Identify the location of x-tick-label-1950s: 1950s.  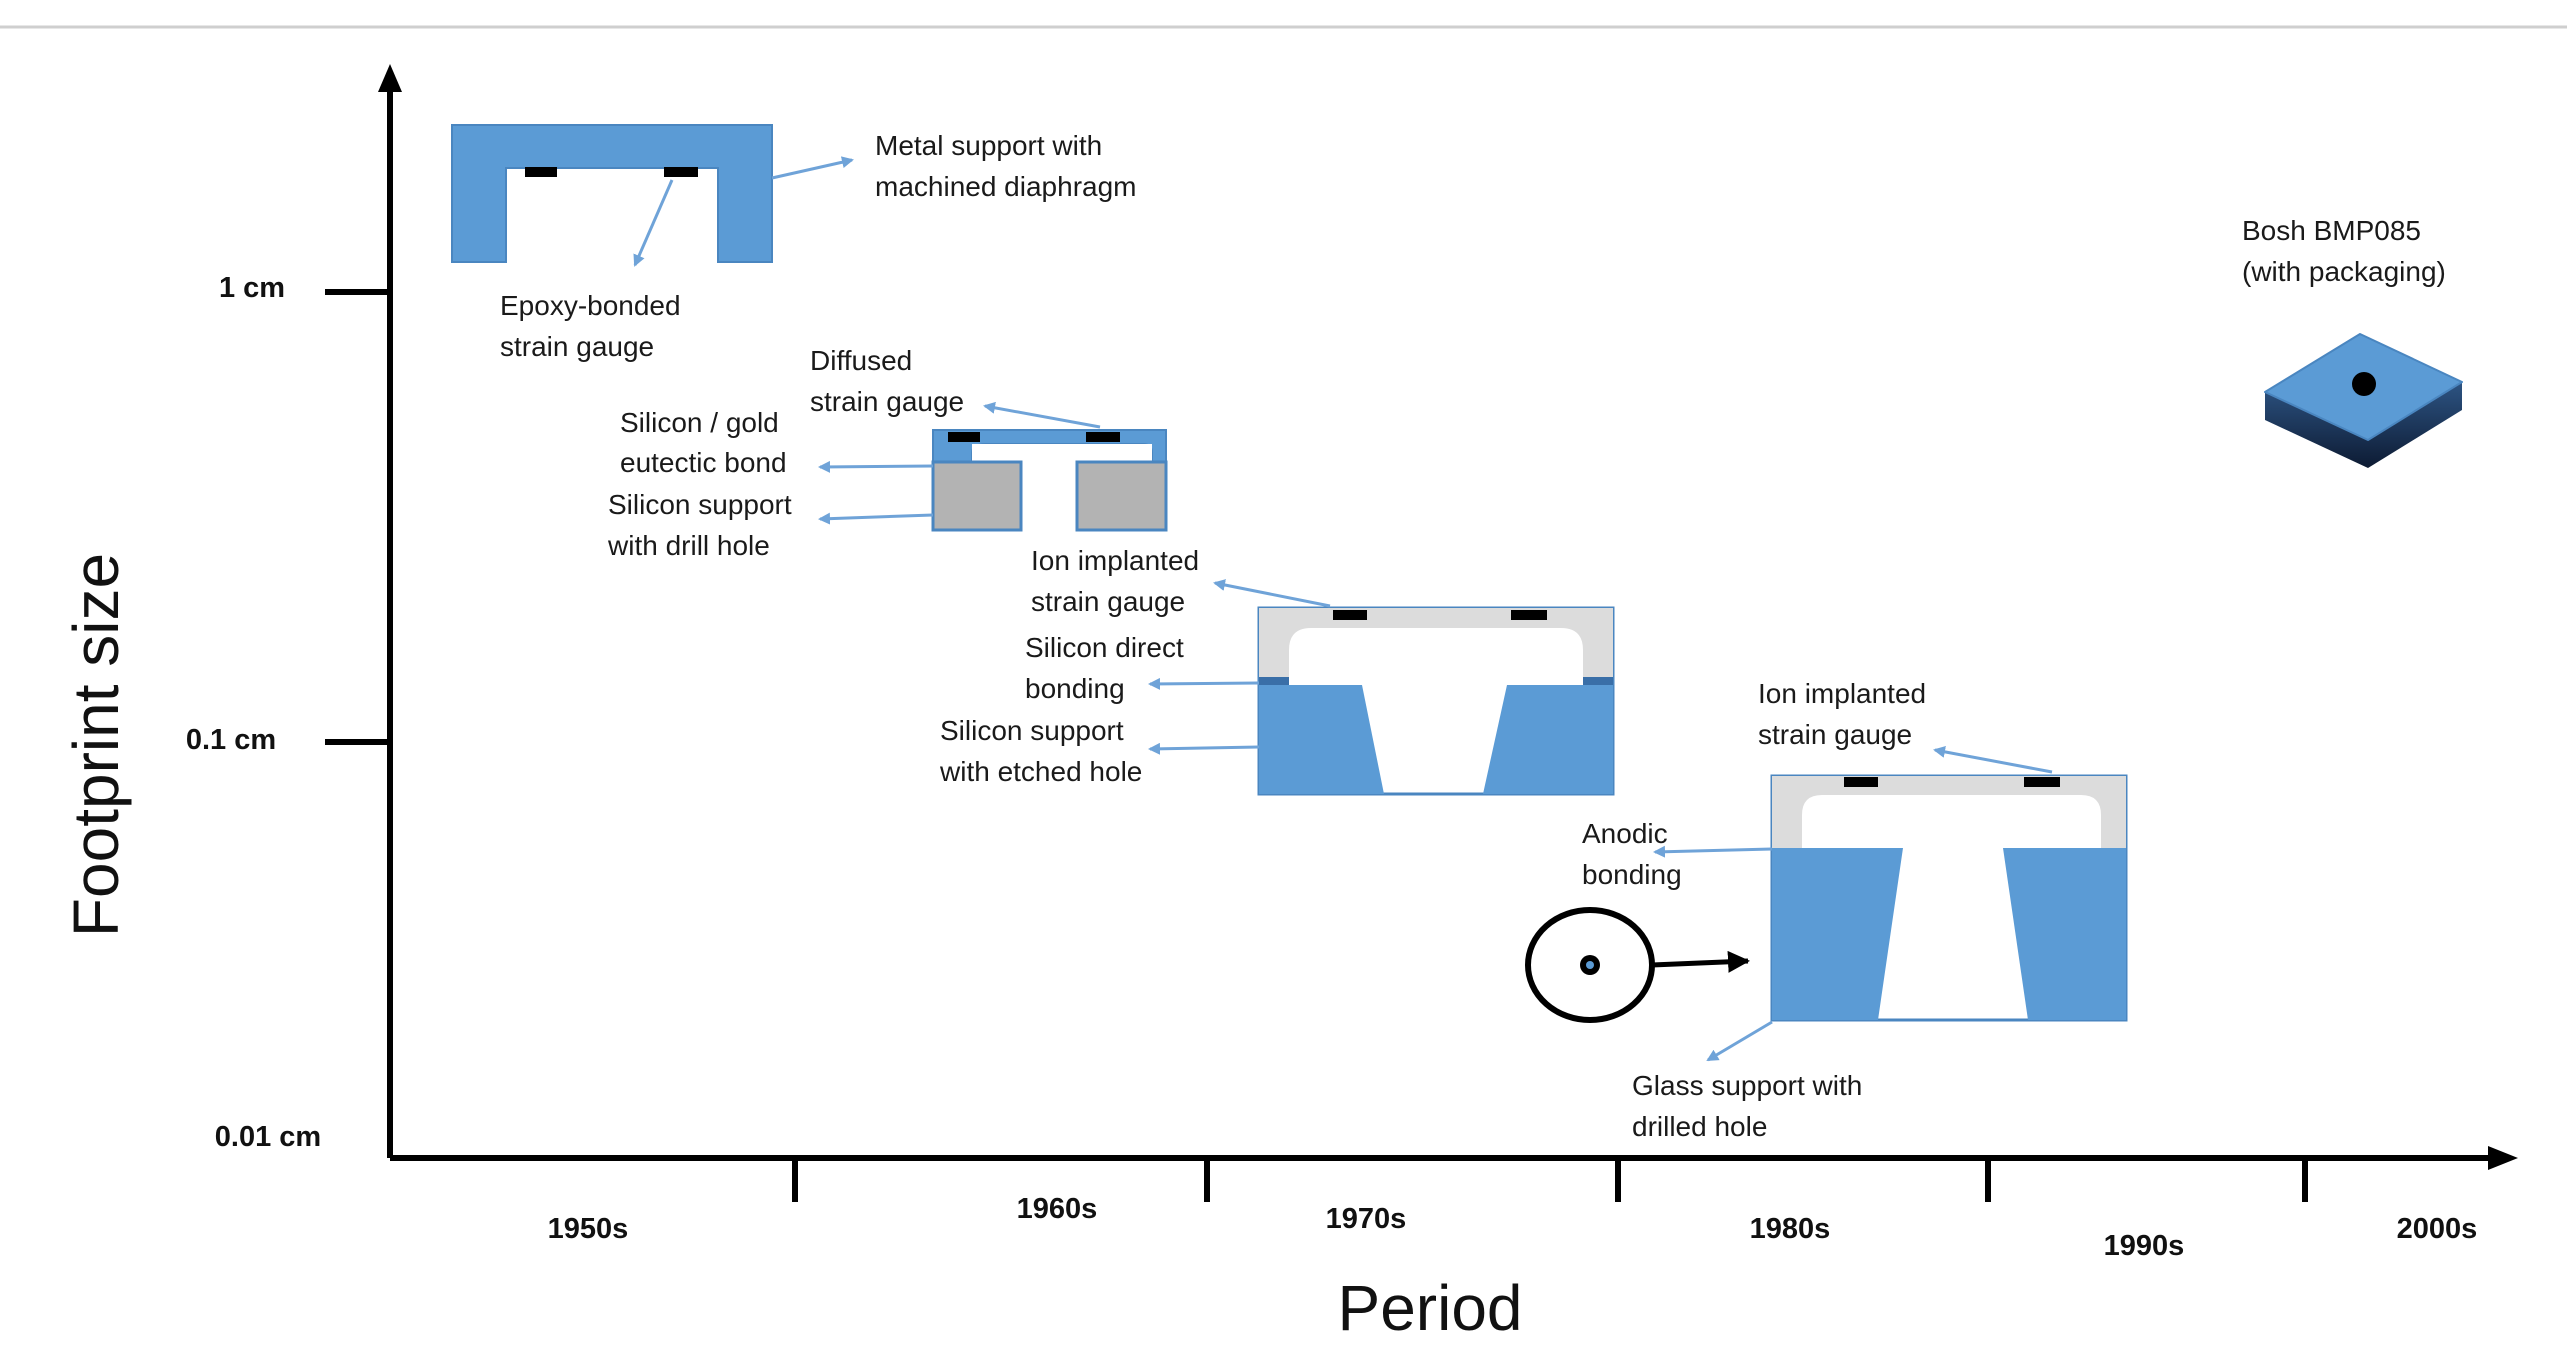
(588, 1229).